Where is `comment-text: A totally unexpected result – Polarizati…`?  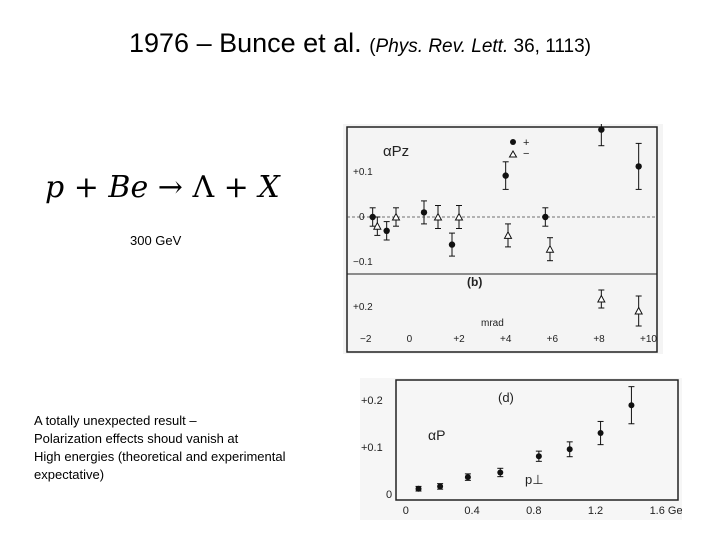 comment-text: A totally unexpected result – Polarizati… is located at coordinates (199, 448).